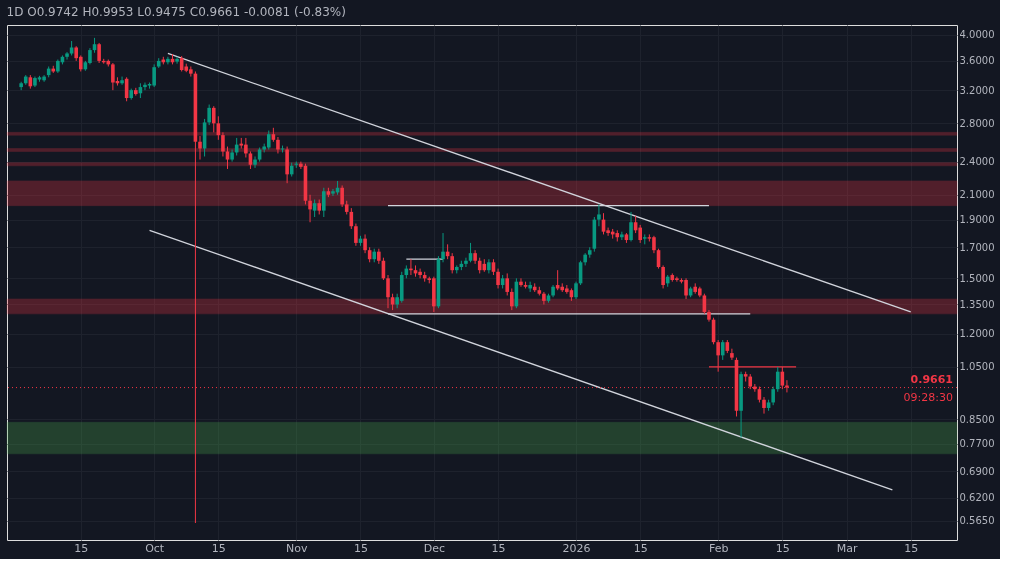 This screenshot has width=1024, height=580. I want to click on x-tick-label: Feb, so click(718, 548).